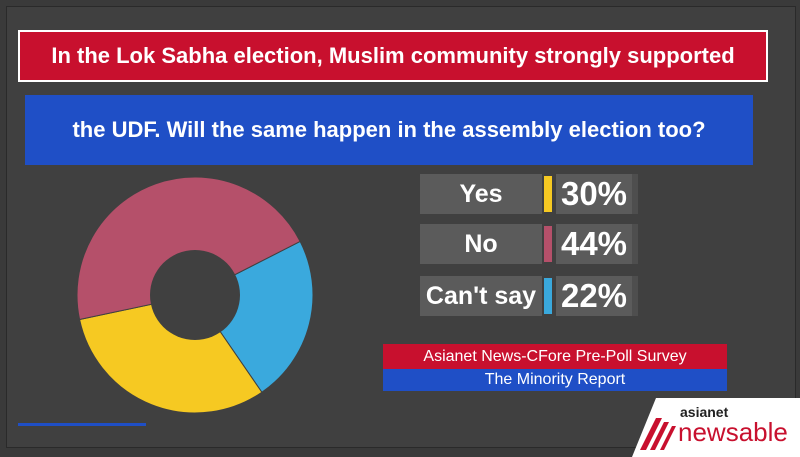 The height and width of the screenshot is (457, 800). What do you see at coordinates (555, 356) in the screenshot?
I see `source-line-1: Asianet News-CFore Pre-Poll Survey` at bounding box center [555, 356].